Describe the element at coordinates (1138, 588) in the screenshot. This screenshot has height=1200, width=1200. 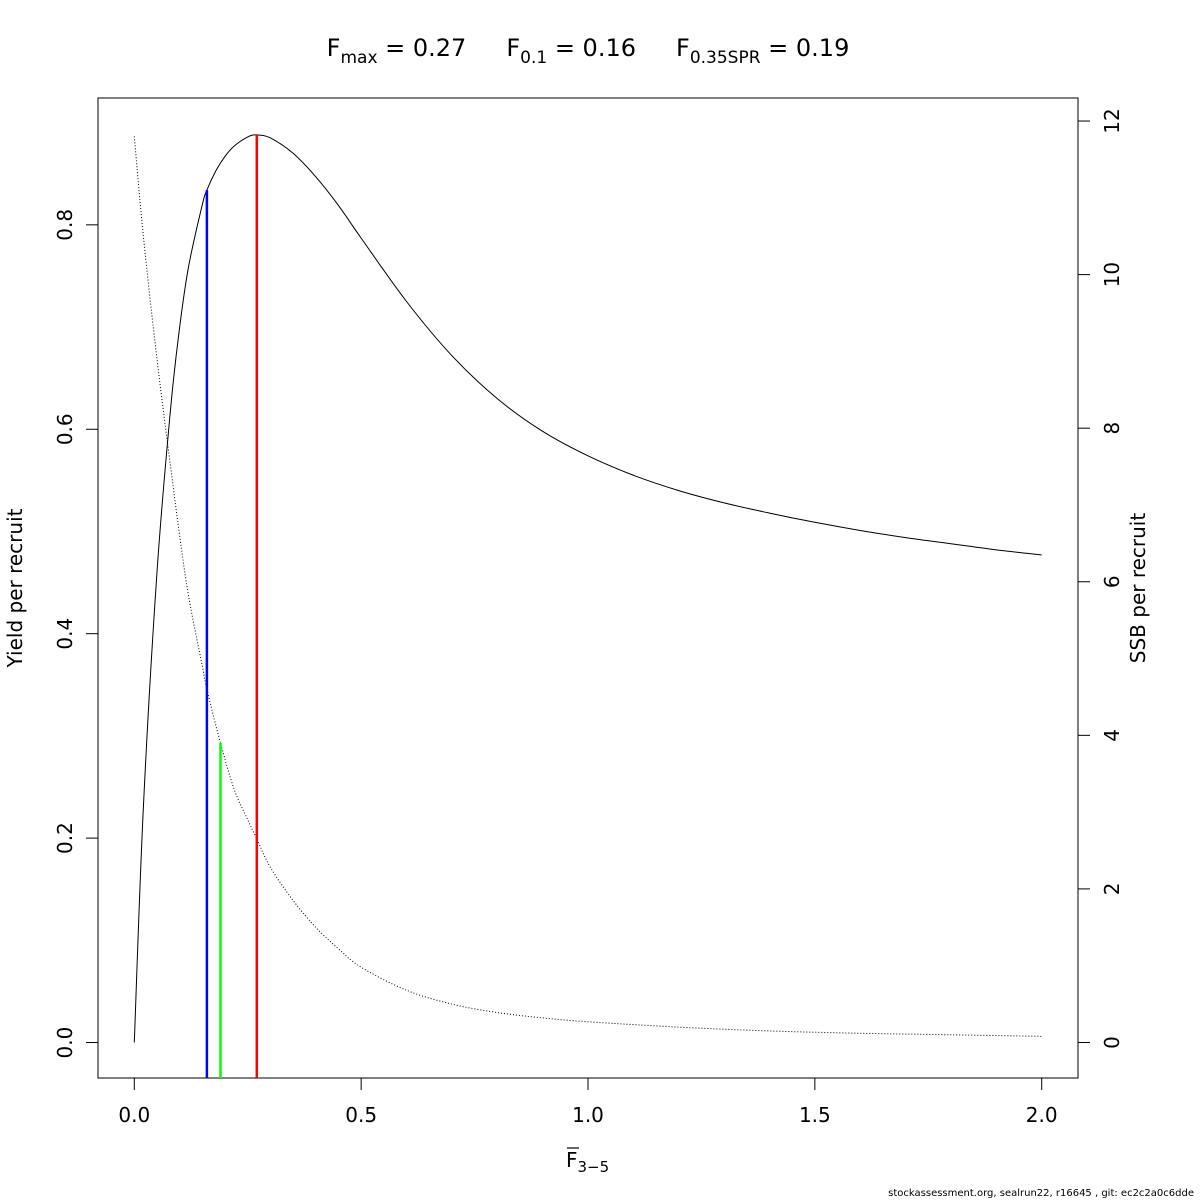
I see `y-axis-right-title: SSB per recruit` at that location.